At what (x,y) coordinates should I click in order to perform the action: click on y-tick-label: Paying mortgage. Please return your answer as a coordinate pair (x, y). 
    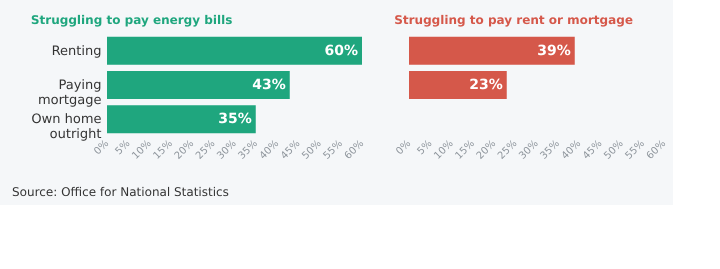
    Looking at the image, I should click on (70, 93).